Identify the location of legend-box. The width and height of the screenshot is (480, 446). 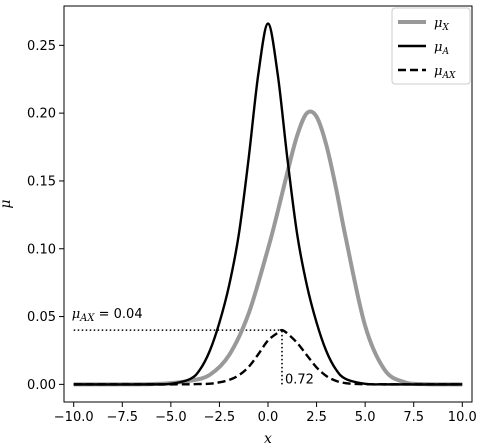
(431, 46).